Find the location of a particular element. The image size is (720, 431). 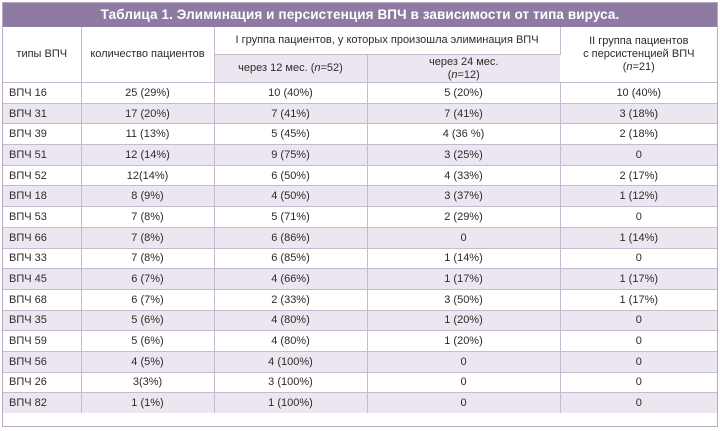

cell-count: 25 (29%) is located at coordinates (148, 93).